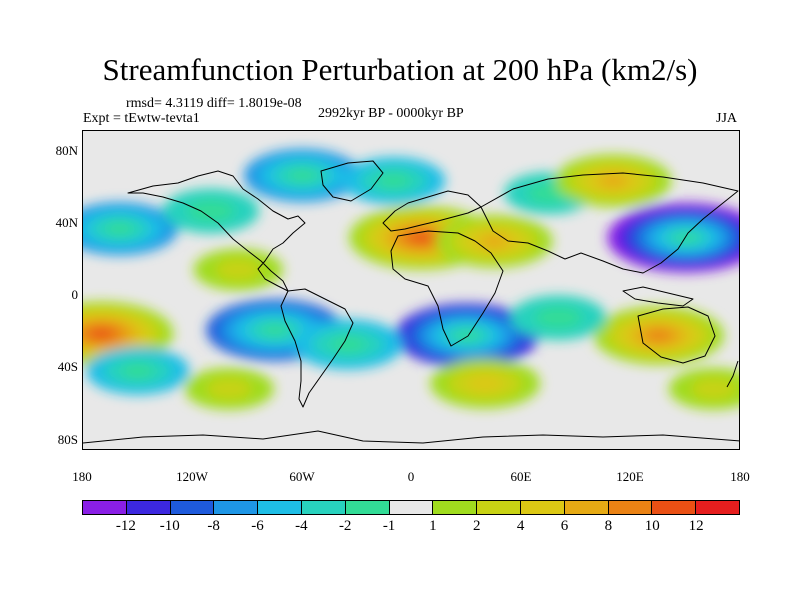 This screenshot has width=800, height=600. I want to click on coastline-africa, so click(447, 288).